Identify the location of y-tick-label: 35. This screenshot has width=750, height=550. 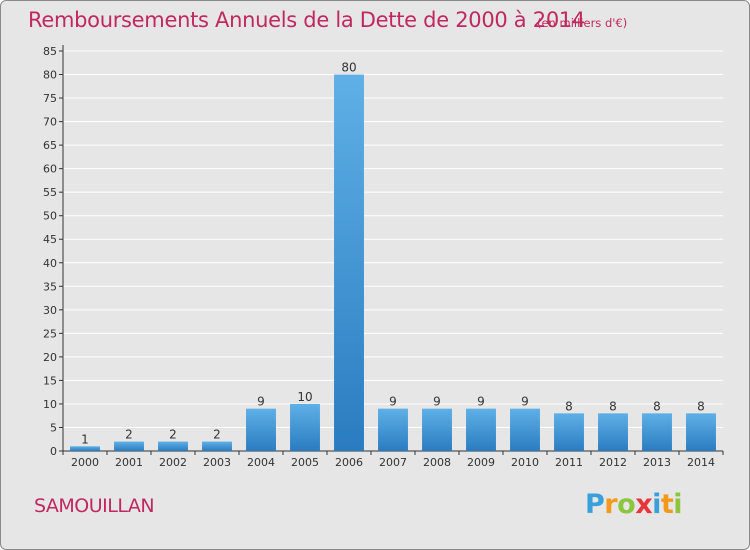
(50, 286).